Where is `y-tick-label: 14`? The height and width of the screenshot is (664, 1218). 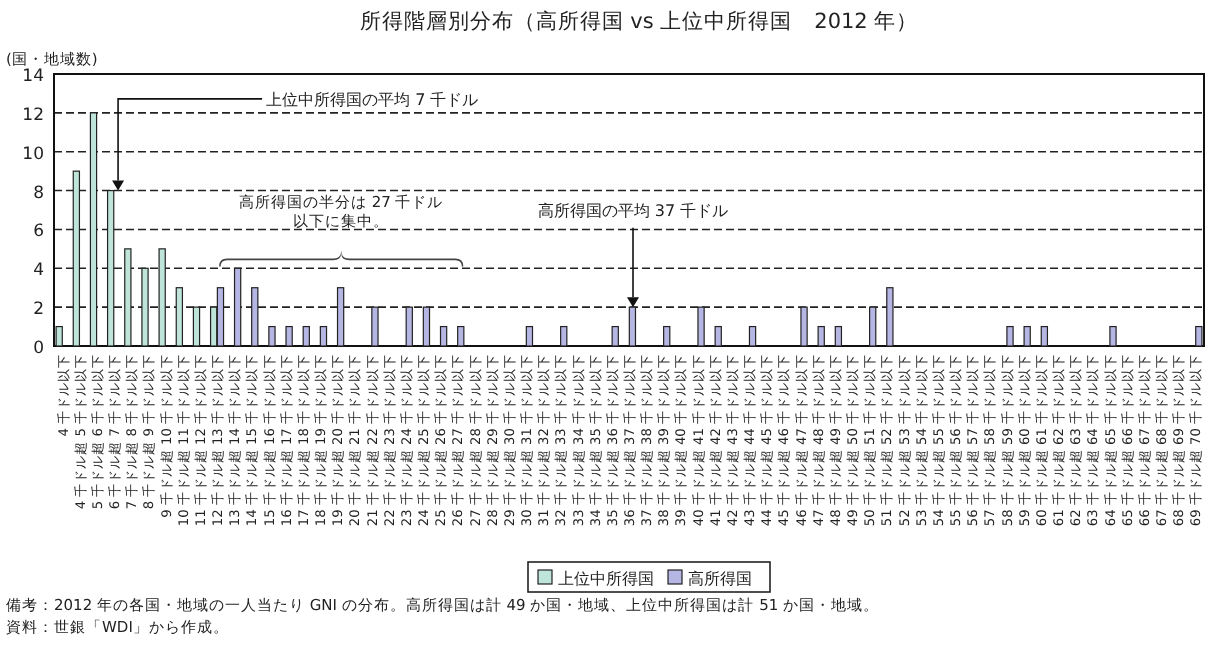
y-tick-label: 14 is located at coordinates (33, 77).